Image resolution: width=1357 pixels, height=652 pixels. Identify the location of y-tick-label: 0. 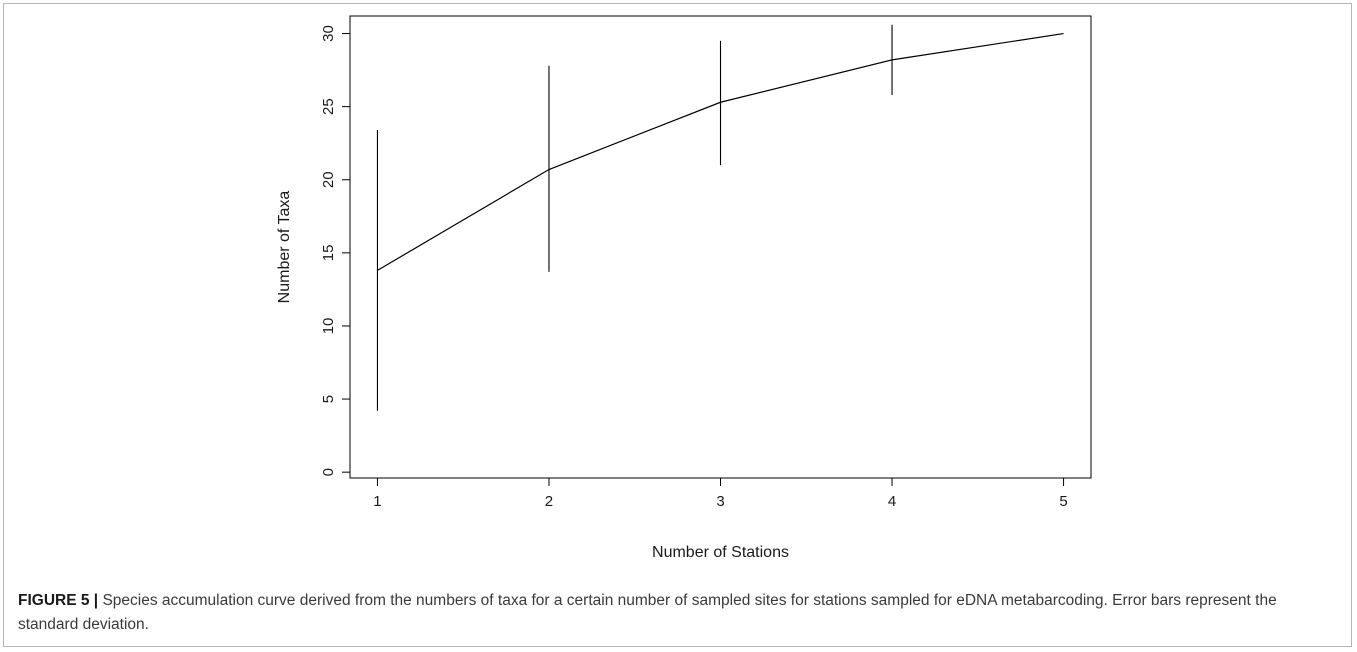
(328, 472).